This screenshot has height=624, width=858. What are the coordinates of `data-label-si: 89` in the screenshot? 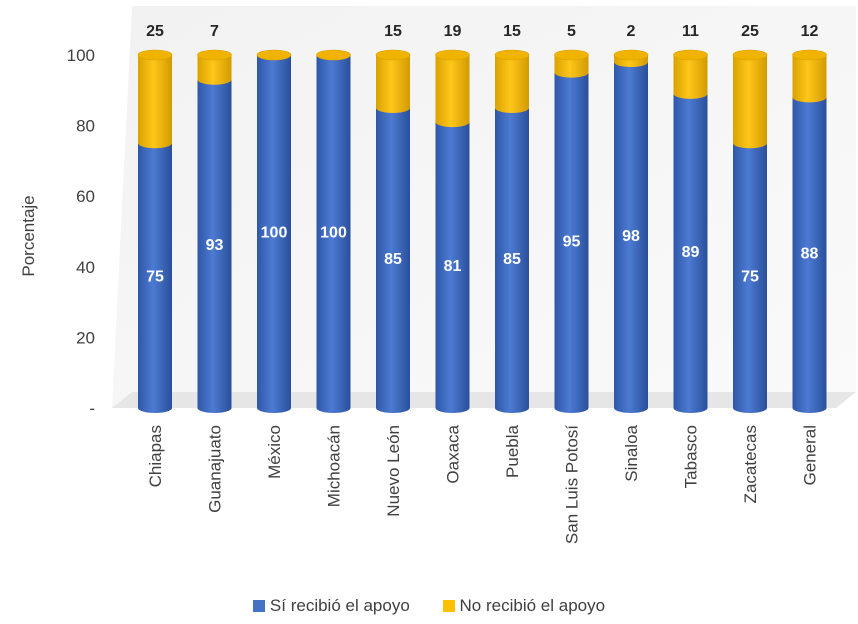 It's located at (691, 252).